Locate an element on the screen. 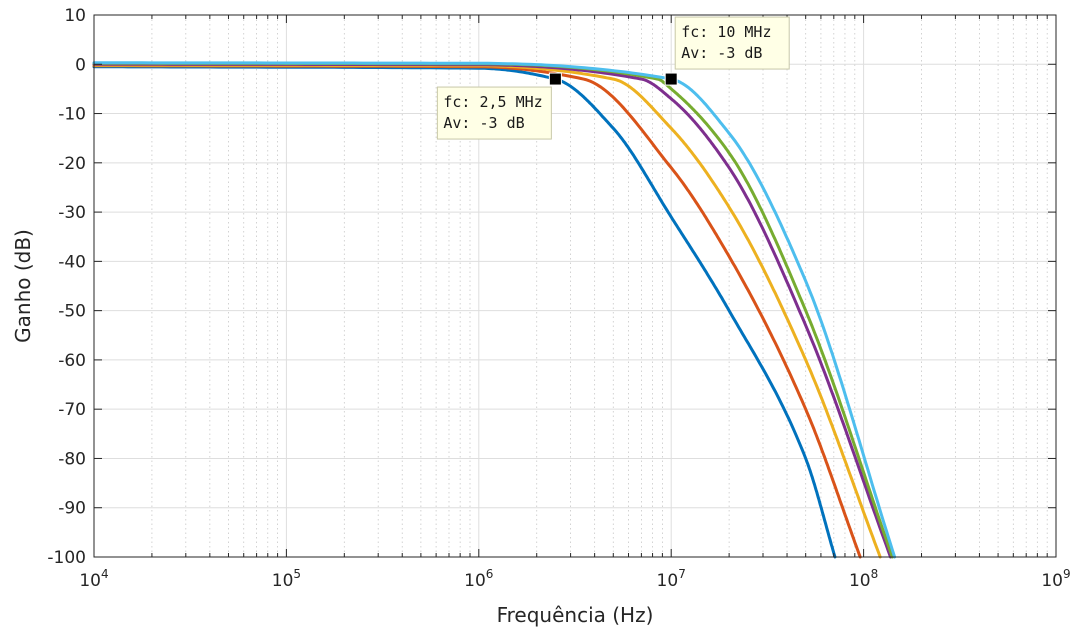 Image resolution: width=1080 pixels, height=633 pixels. y-tick-label: 10 is located at coordinates (75, 16).